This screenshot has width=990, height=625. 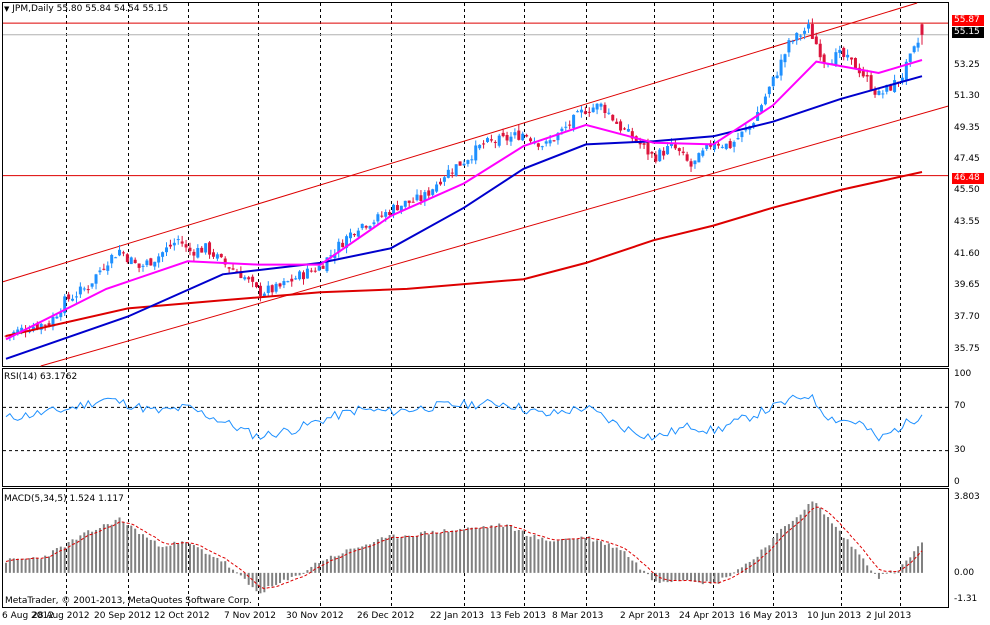 What do you see at coordinates (28, 616) in the screenshot?
I see `time-axis-label: 6 Aug 2012` at bounding box center [28, 616].